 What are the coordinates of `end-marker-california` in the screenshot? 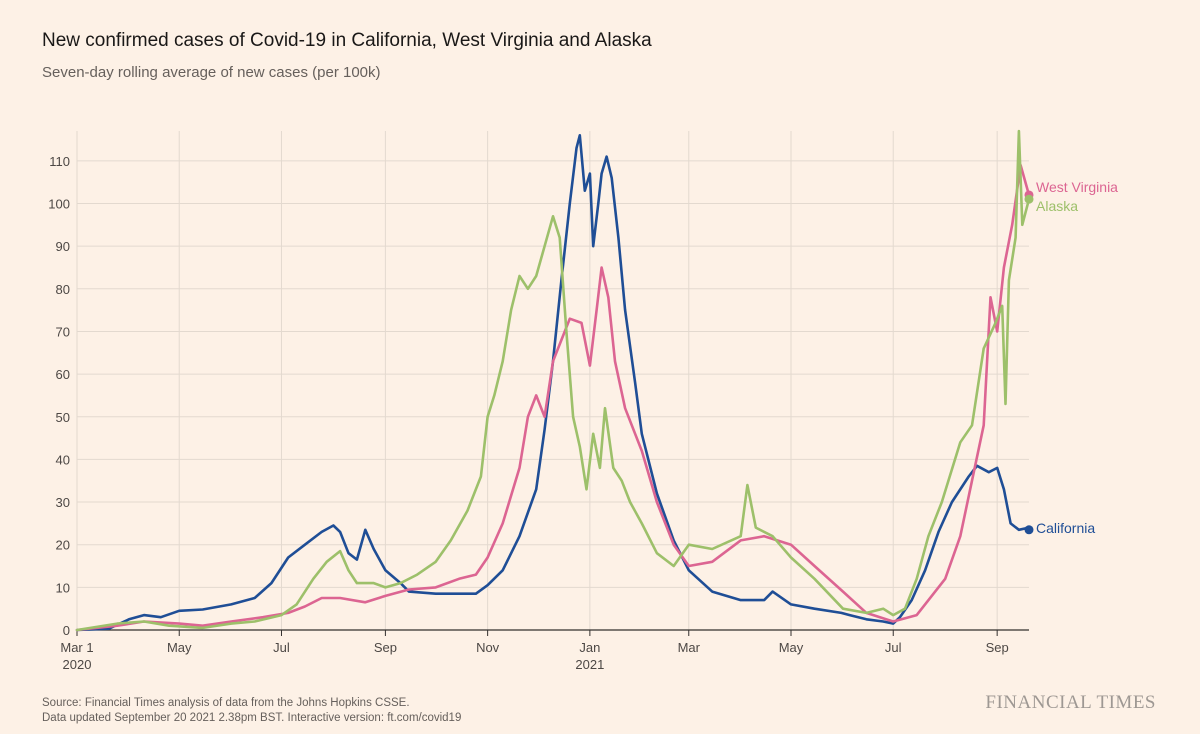 It's located at (1029, 530).